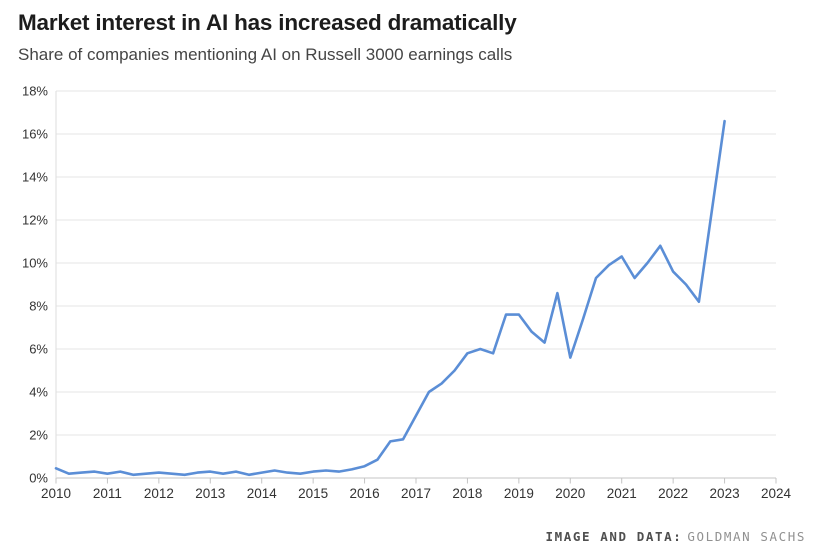 This screenshot has width=827, height=550. I want to click on y-tick-label: 8%, so click(38, 306).